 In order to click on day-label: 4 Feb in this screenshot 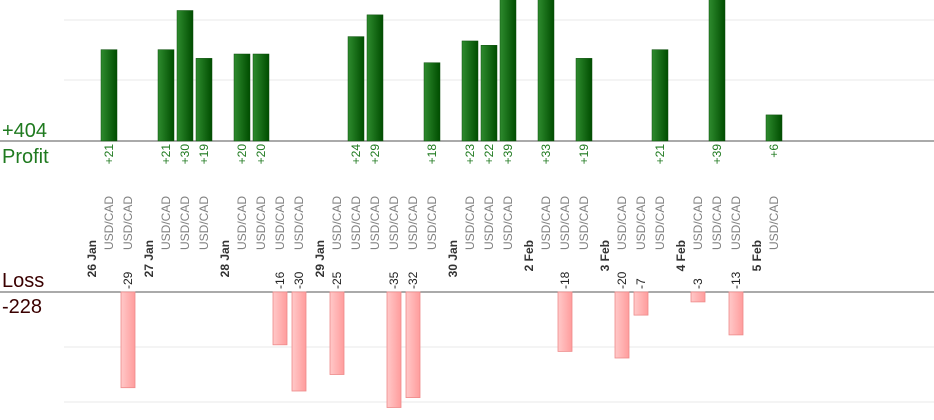, I will do `click(681, 255)`.